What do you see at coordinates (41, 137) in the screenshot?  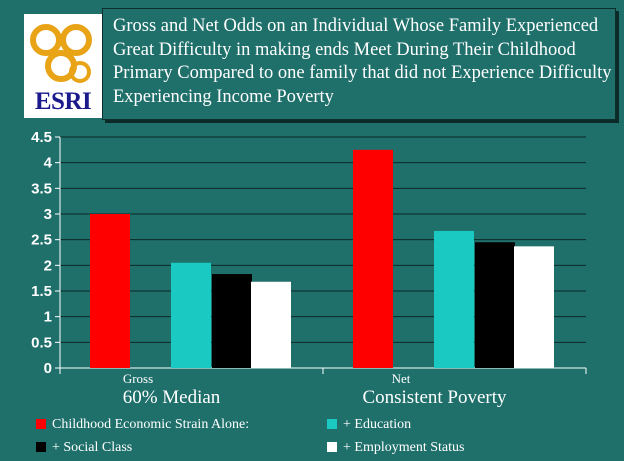 I see `y-tick-label: 4.5` at bounding box center [41, 137].